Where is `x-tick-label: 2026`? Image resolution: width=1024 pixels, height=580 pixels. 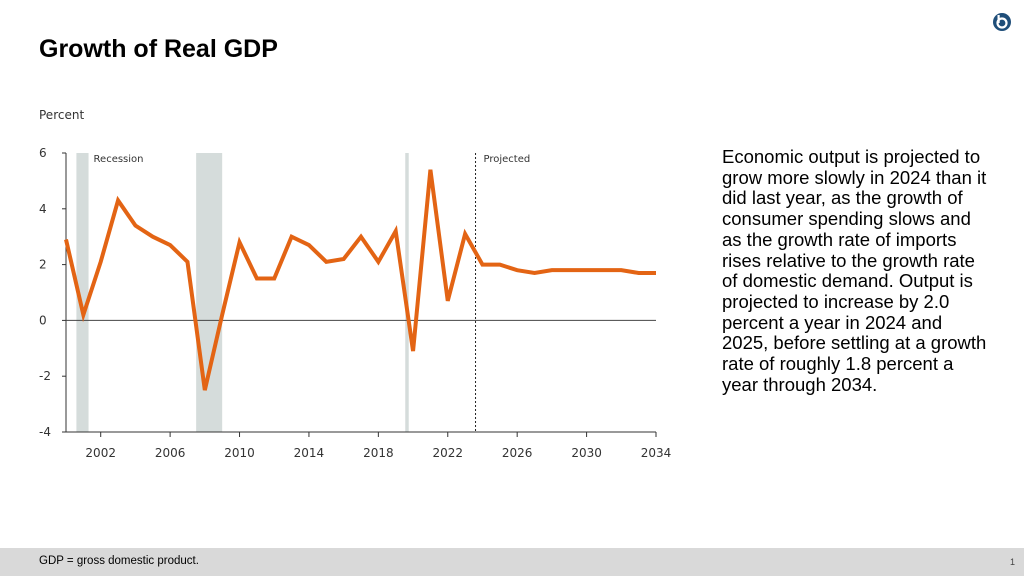
x-tick-label: 2026 is located at coordinates (517, 453).